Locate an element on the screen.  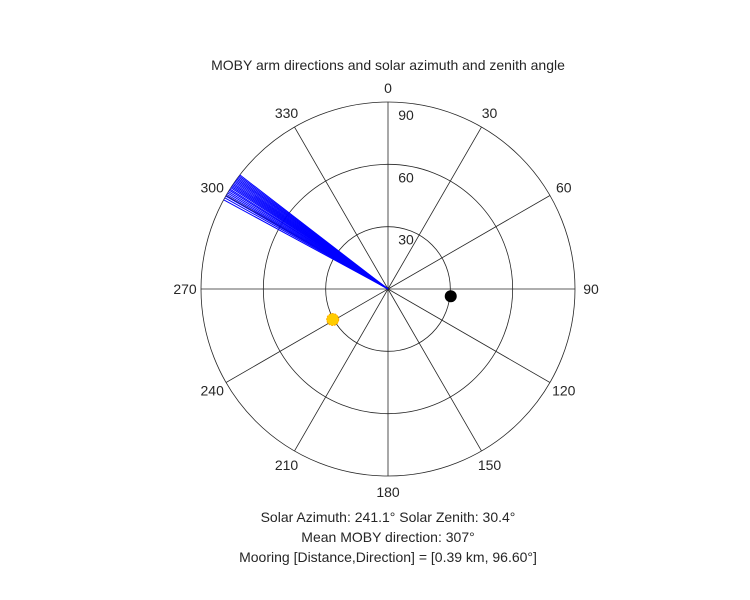
r-tick-label: 60 is located at coordinates (406, 177).